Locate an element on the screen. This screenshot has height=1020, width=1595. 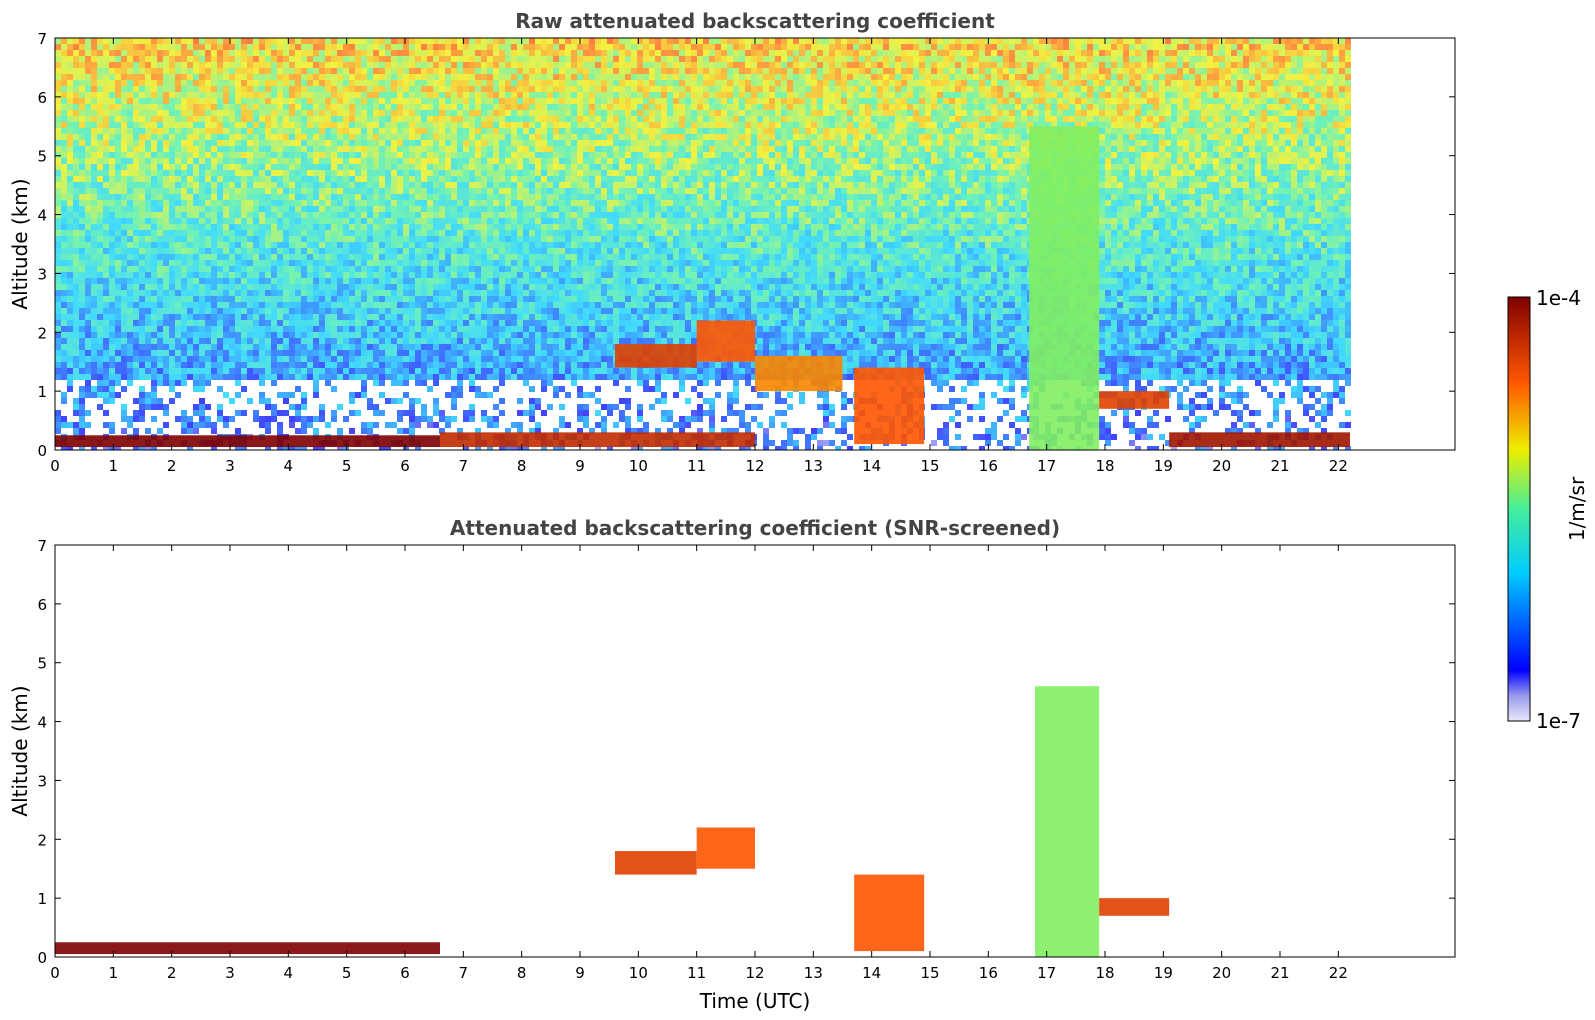
colorbar-label: 1/m/sr is located at coordinates (1577, 508).